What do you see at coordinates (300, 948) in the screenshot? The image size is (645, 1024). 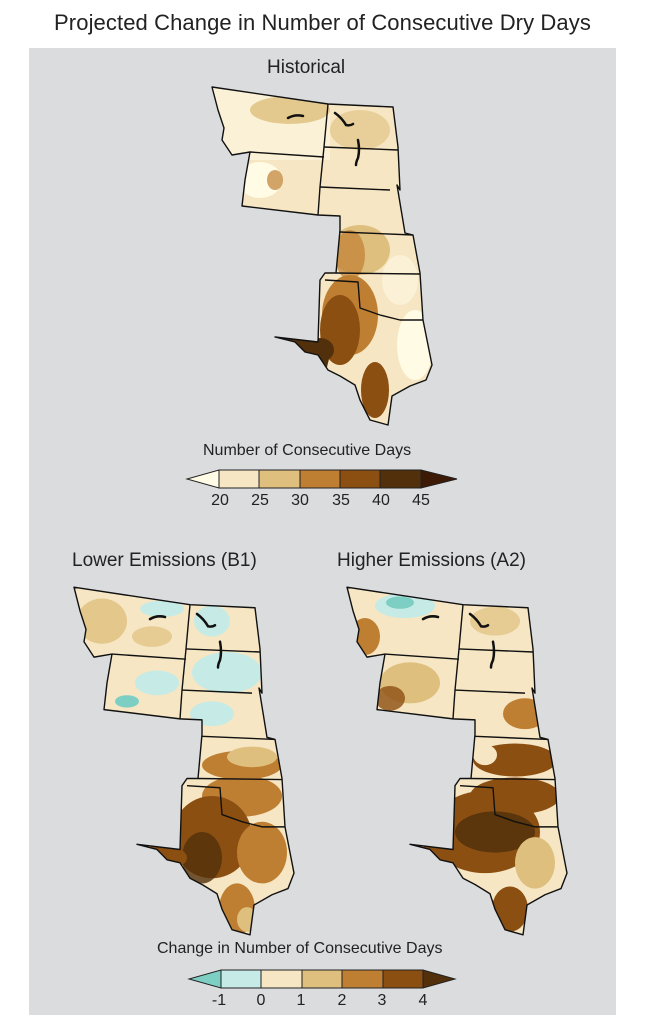 I see `change-legend-title: Change in Number of Consecutive Days` at bounding box center [300, 948].